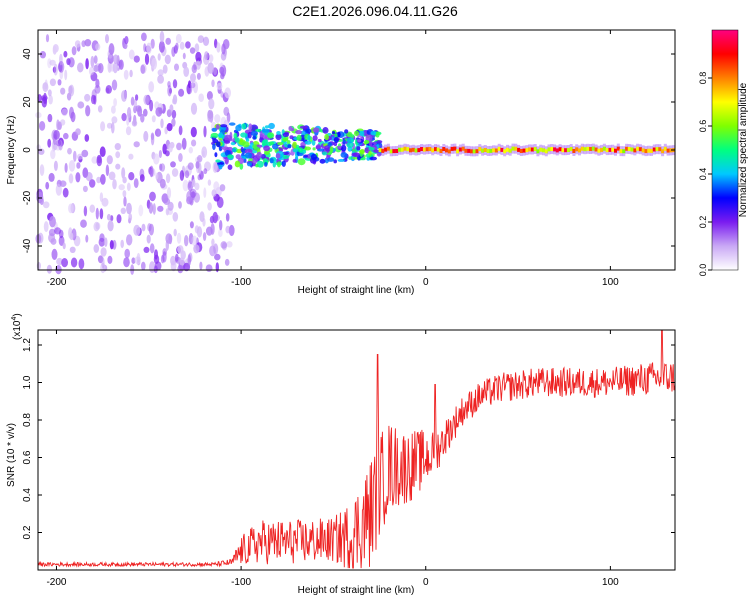 The width and height of the screenshot is (750, 605). Describe the element at coordinates (703, 270) in the screenshot. I see `colorbar-tick-label: 0.0` at that location.